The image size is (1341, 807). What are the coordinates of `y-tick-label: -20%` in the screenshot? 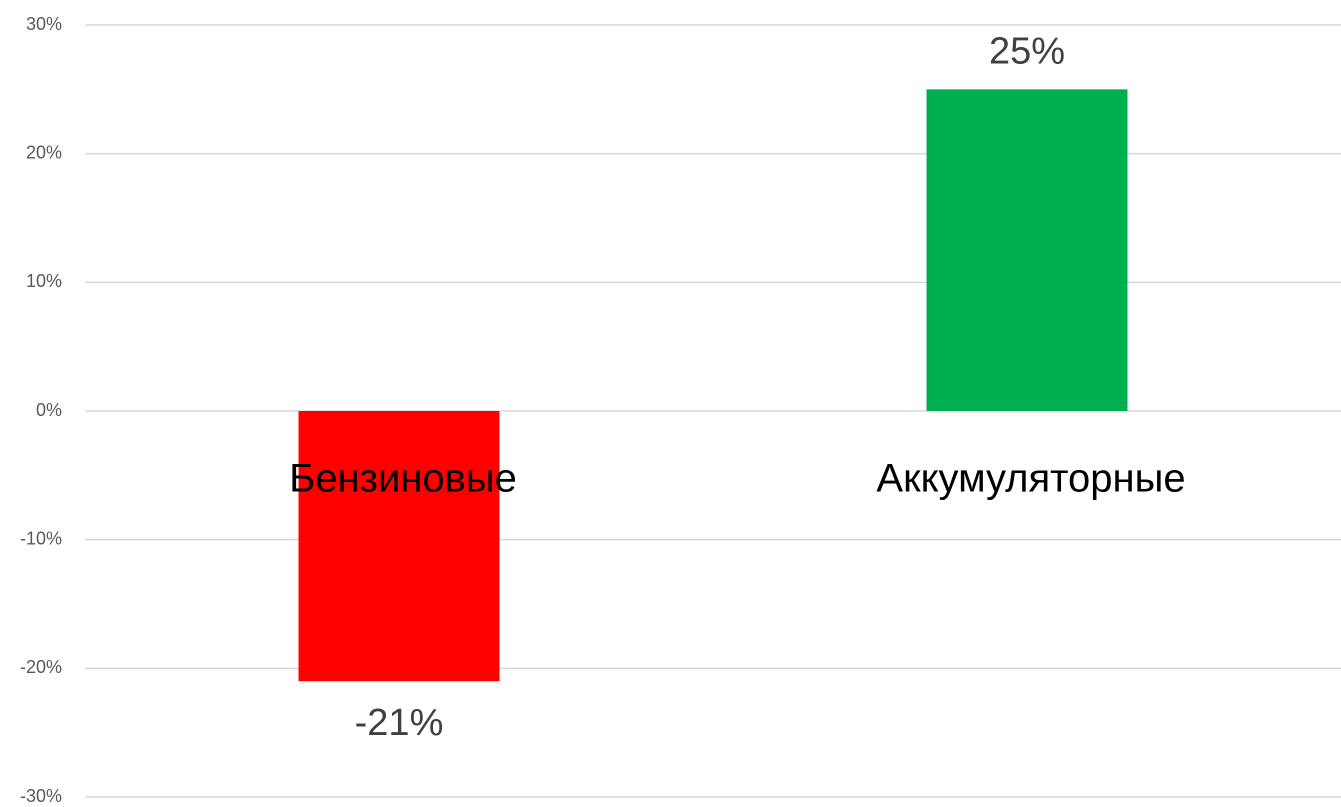 It's located at (41, 667).